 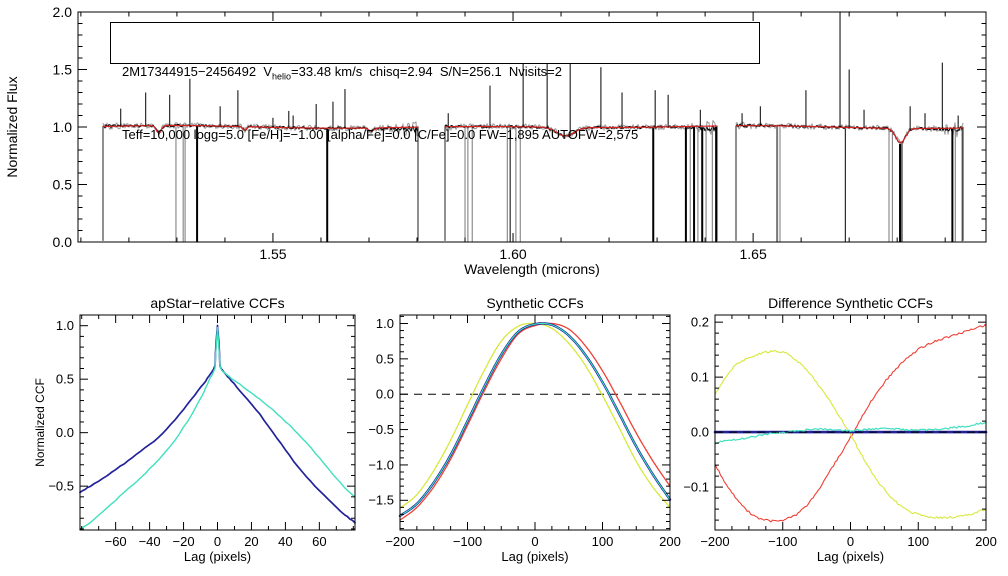 What do you see at coordinates (752, 254) in the screenshot?
I see `x-tick-label: 1.65` at bounding box center [752, 254].